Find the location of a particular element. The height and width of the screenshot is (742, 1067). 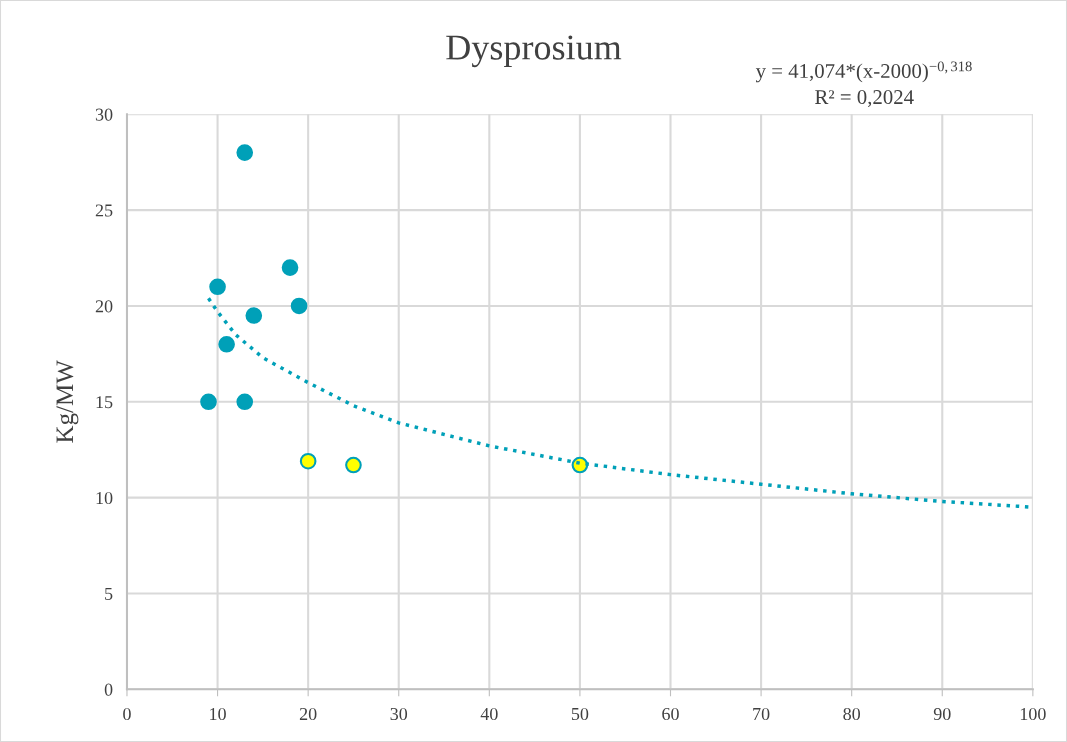

y-axis-title: Kg/MW is located at coordinates (67, 401).